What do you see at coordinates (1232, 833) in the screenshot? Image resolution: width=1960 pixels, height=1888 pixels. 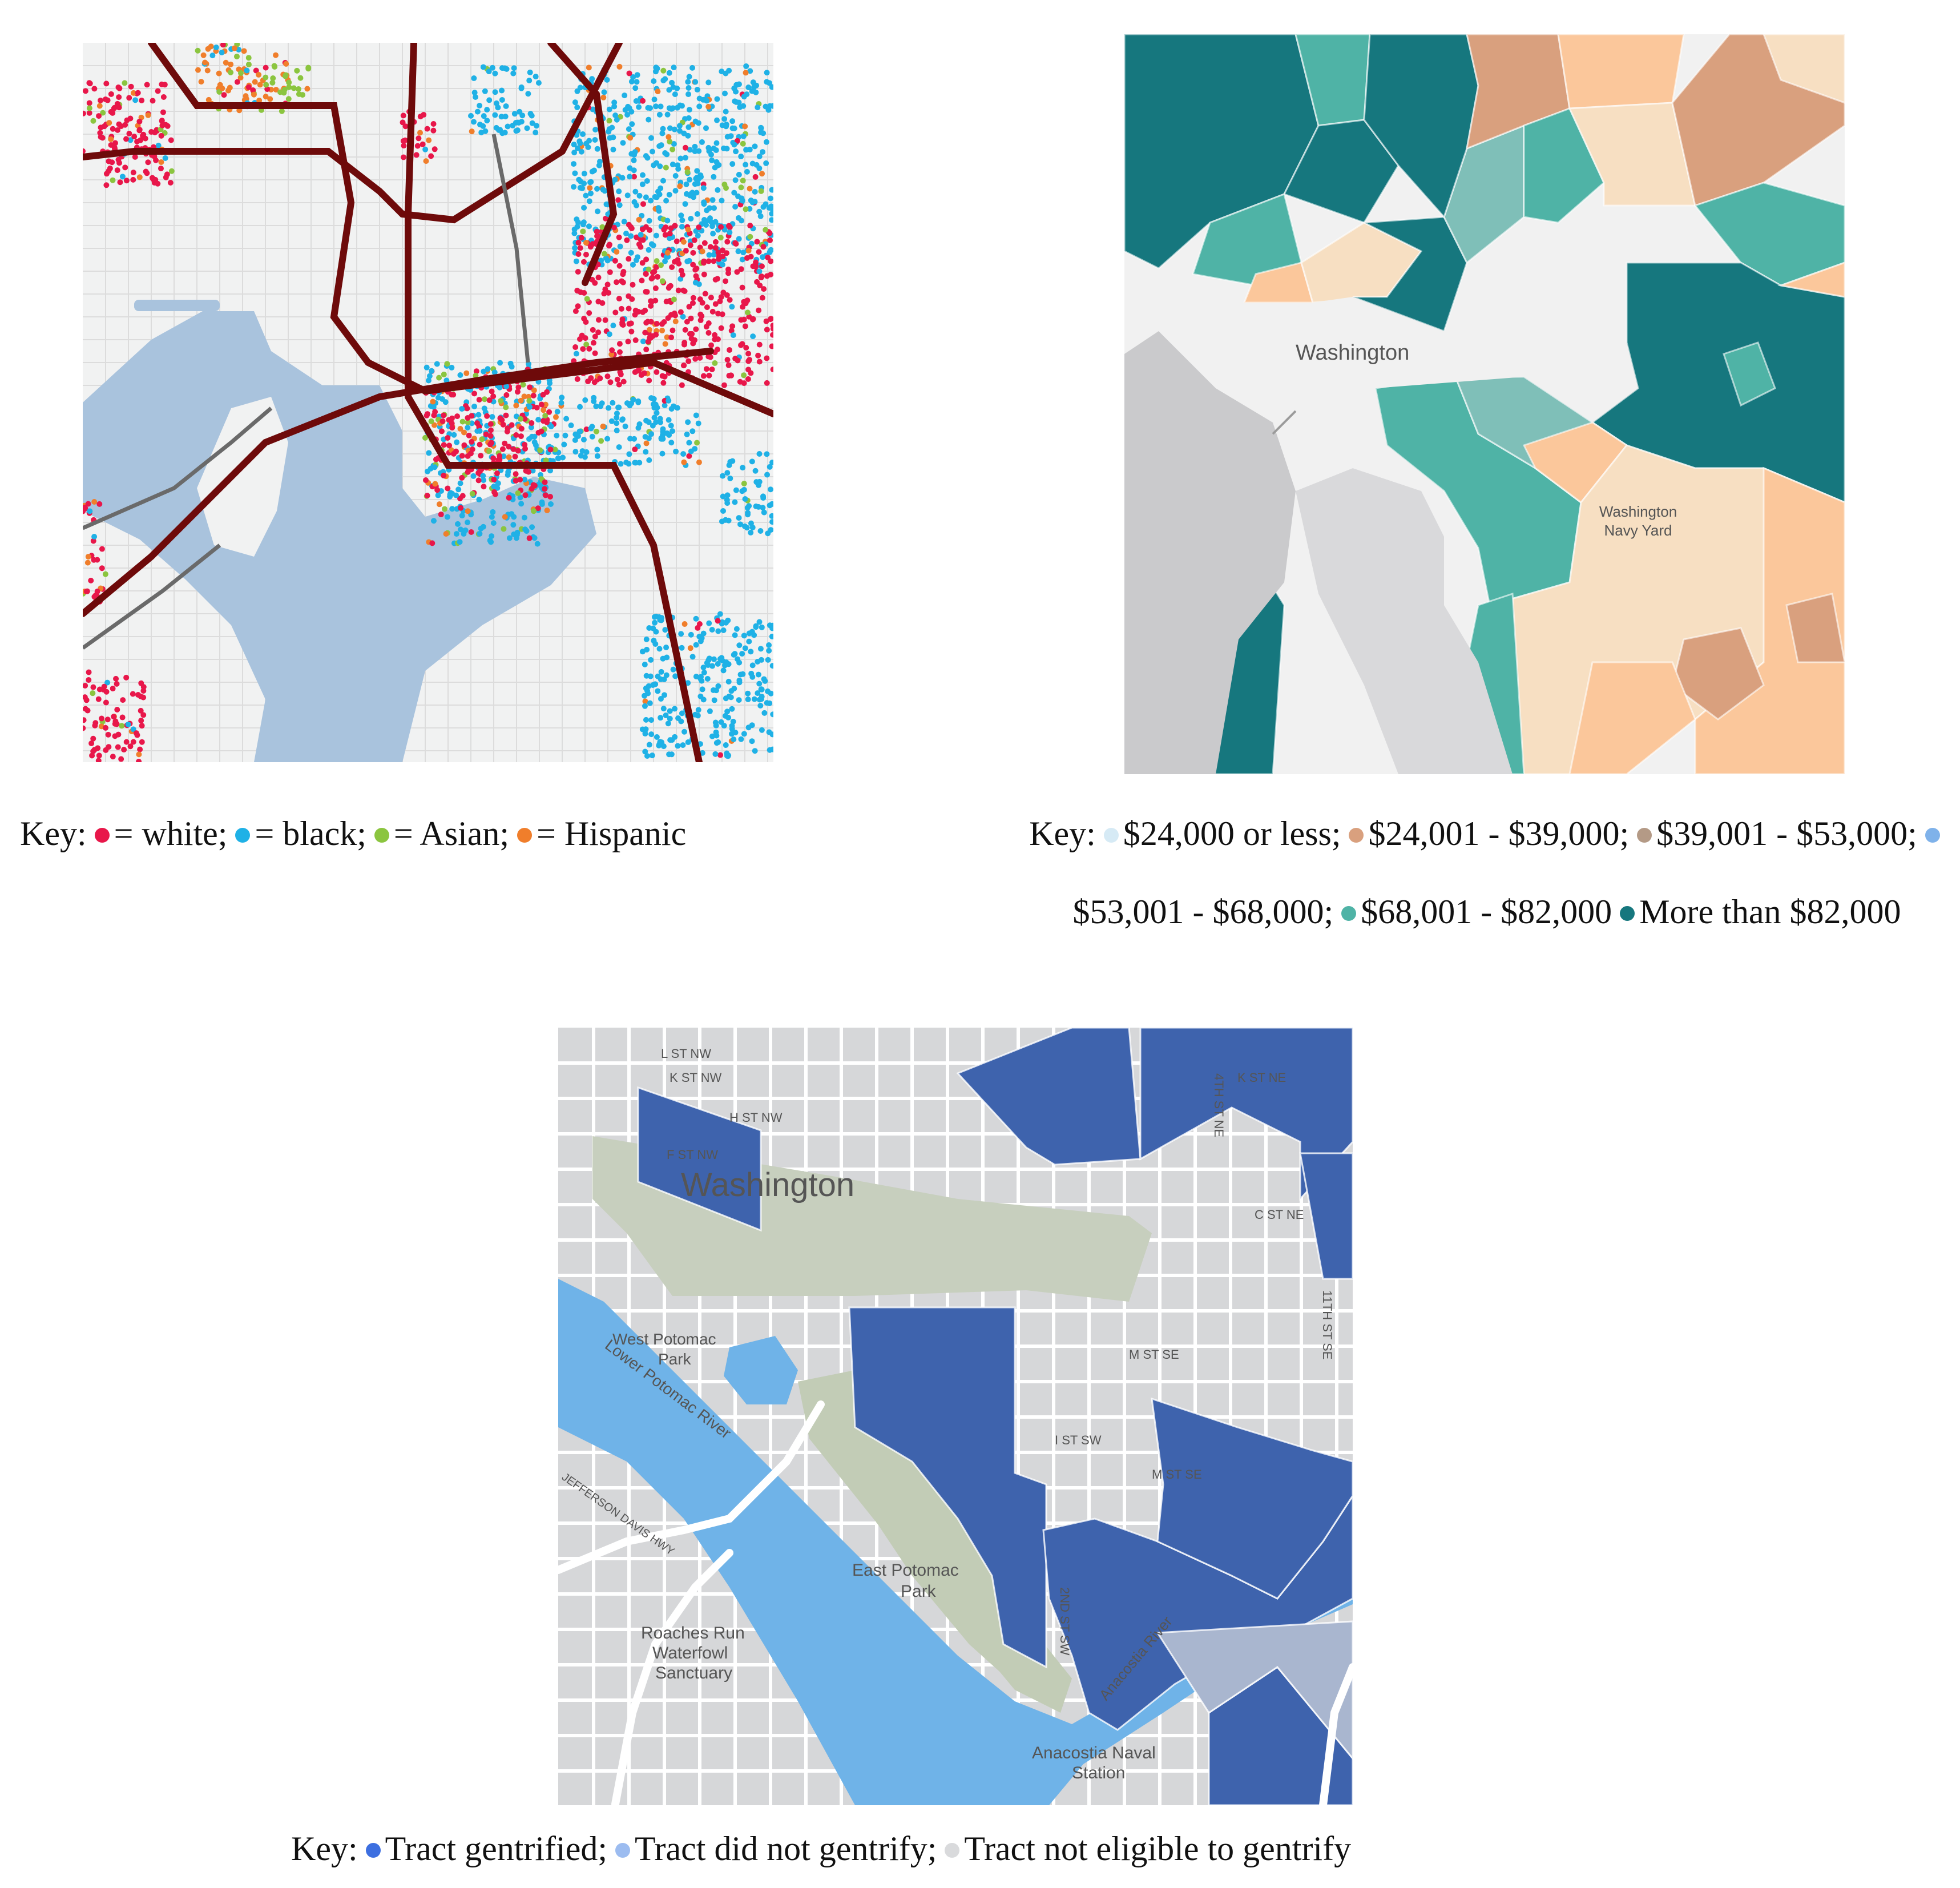 I see `legend-label-income-1: $24,000 or less;` at bounding box center [1232, 833].